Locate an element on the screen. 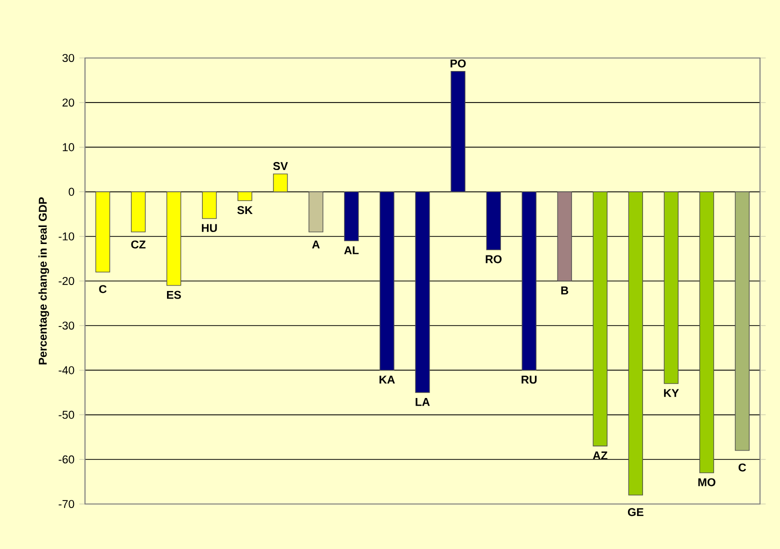 Image resolution: width=780 pixels, height=549 pixels. x-tick-label: RO is located at coordinates (494, 259).